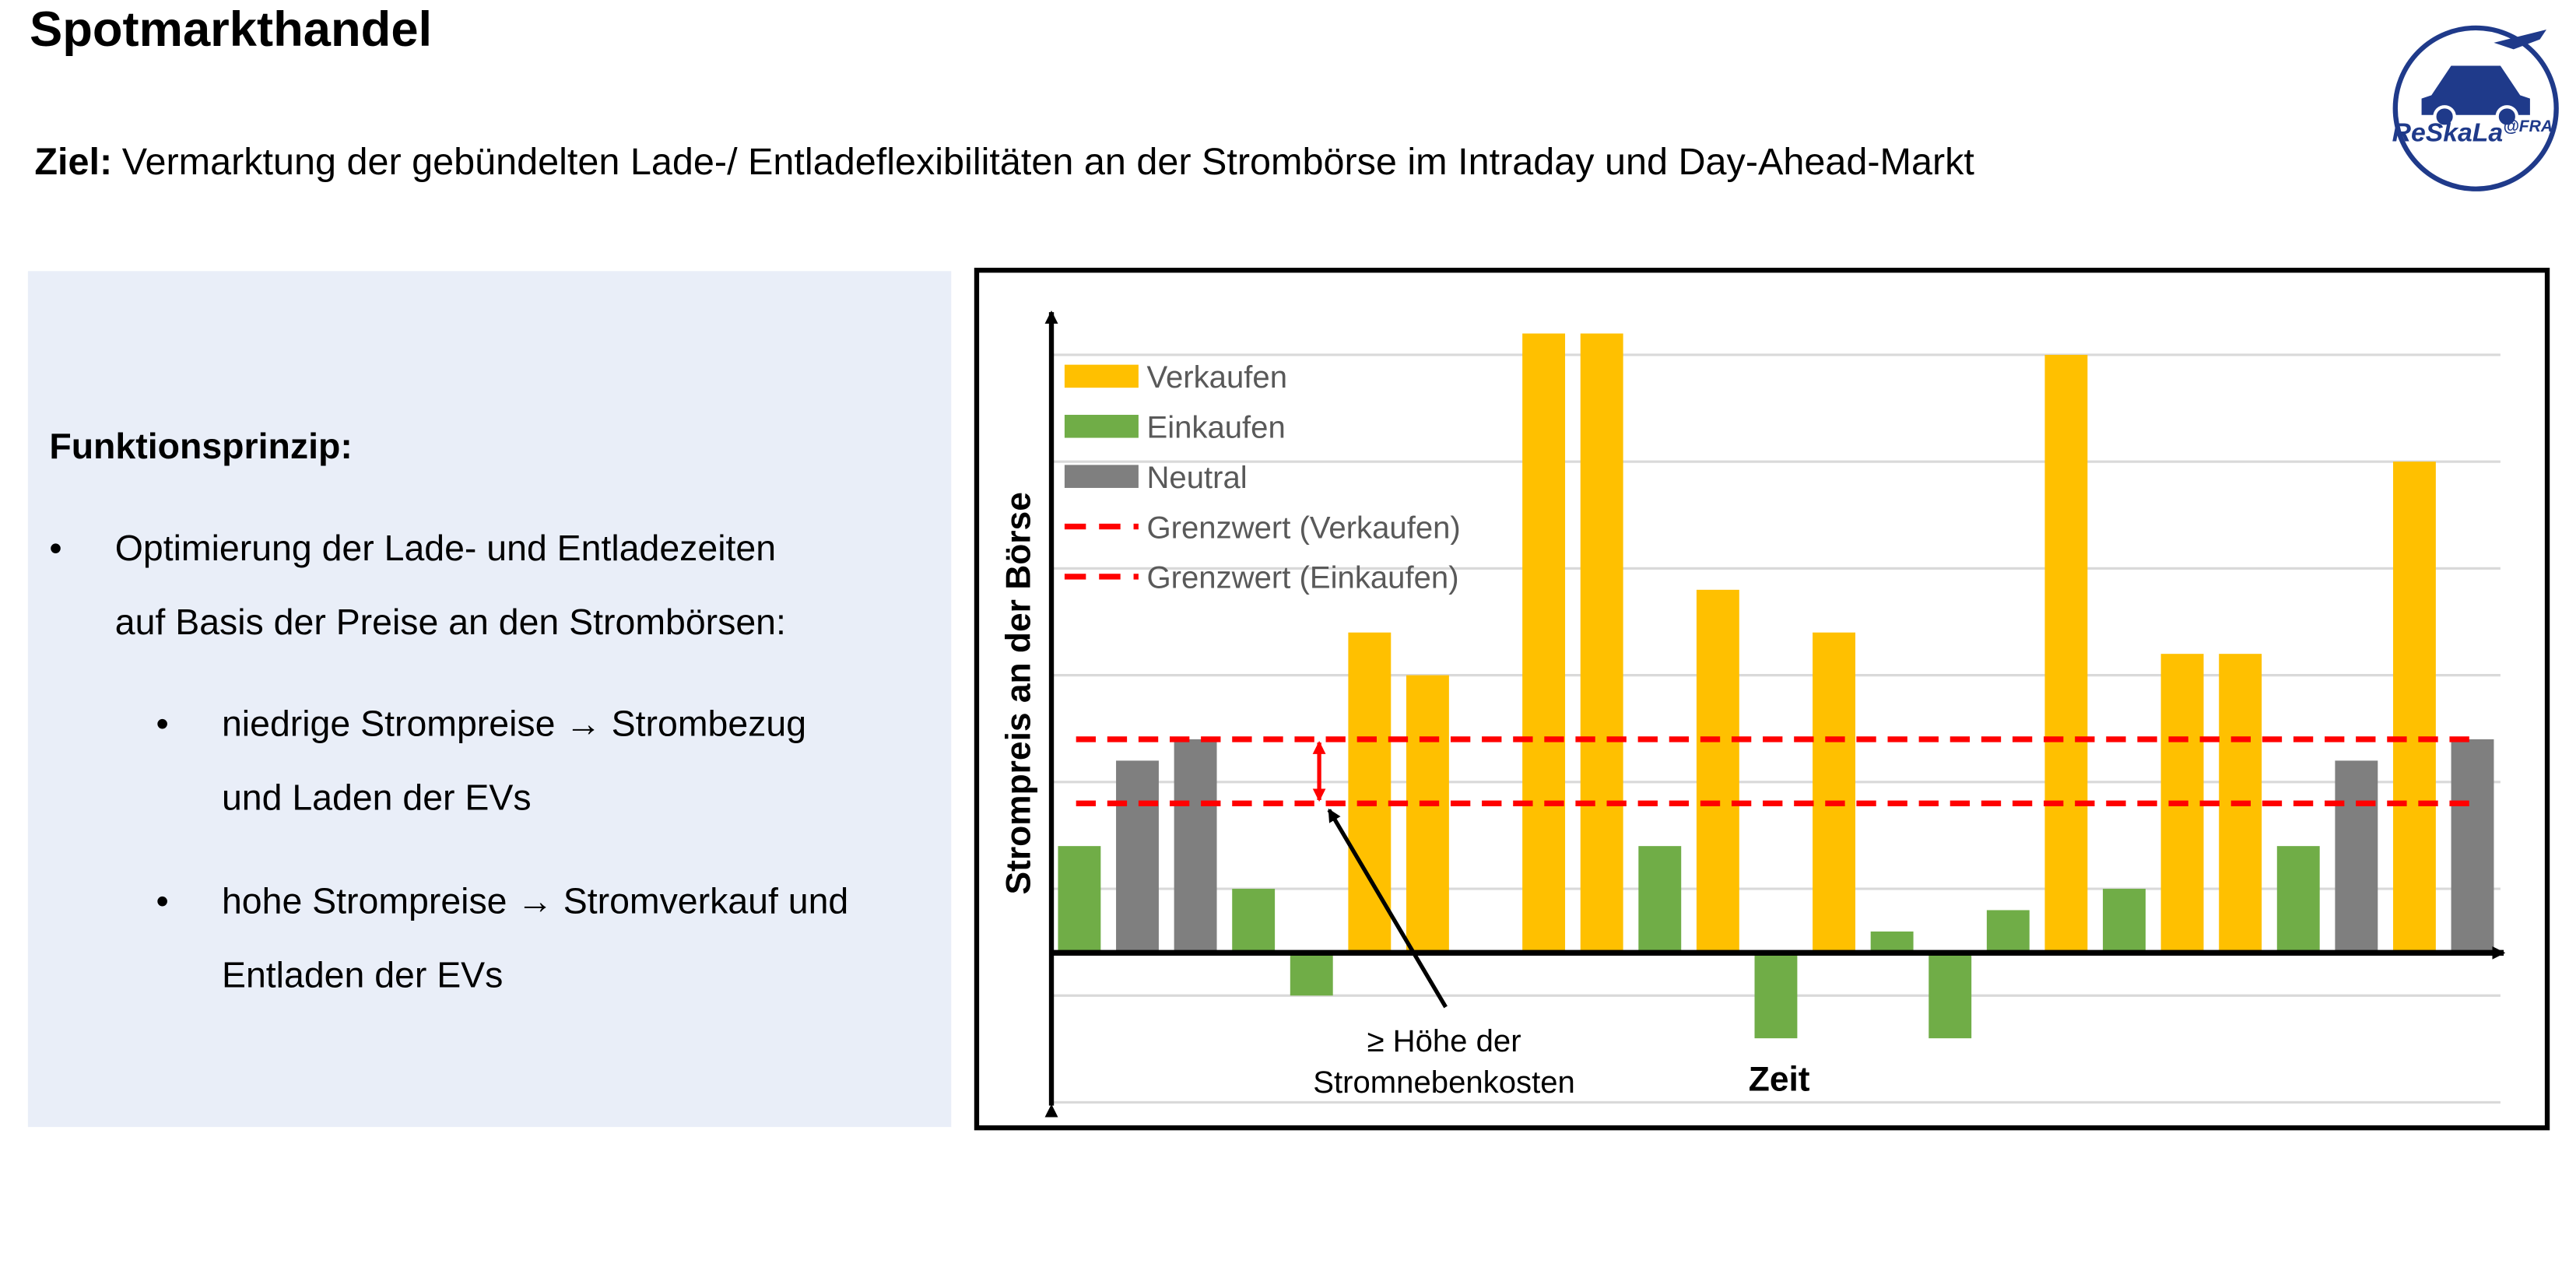 The width and height of the screenshot is (2576, 1288). Describe the element at coordinates (1444, 1041) in the screenshot. I see `annotation: ≥ Höhe der` at that location.